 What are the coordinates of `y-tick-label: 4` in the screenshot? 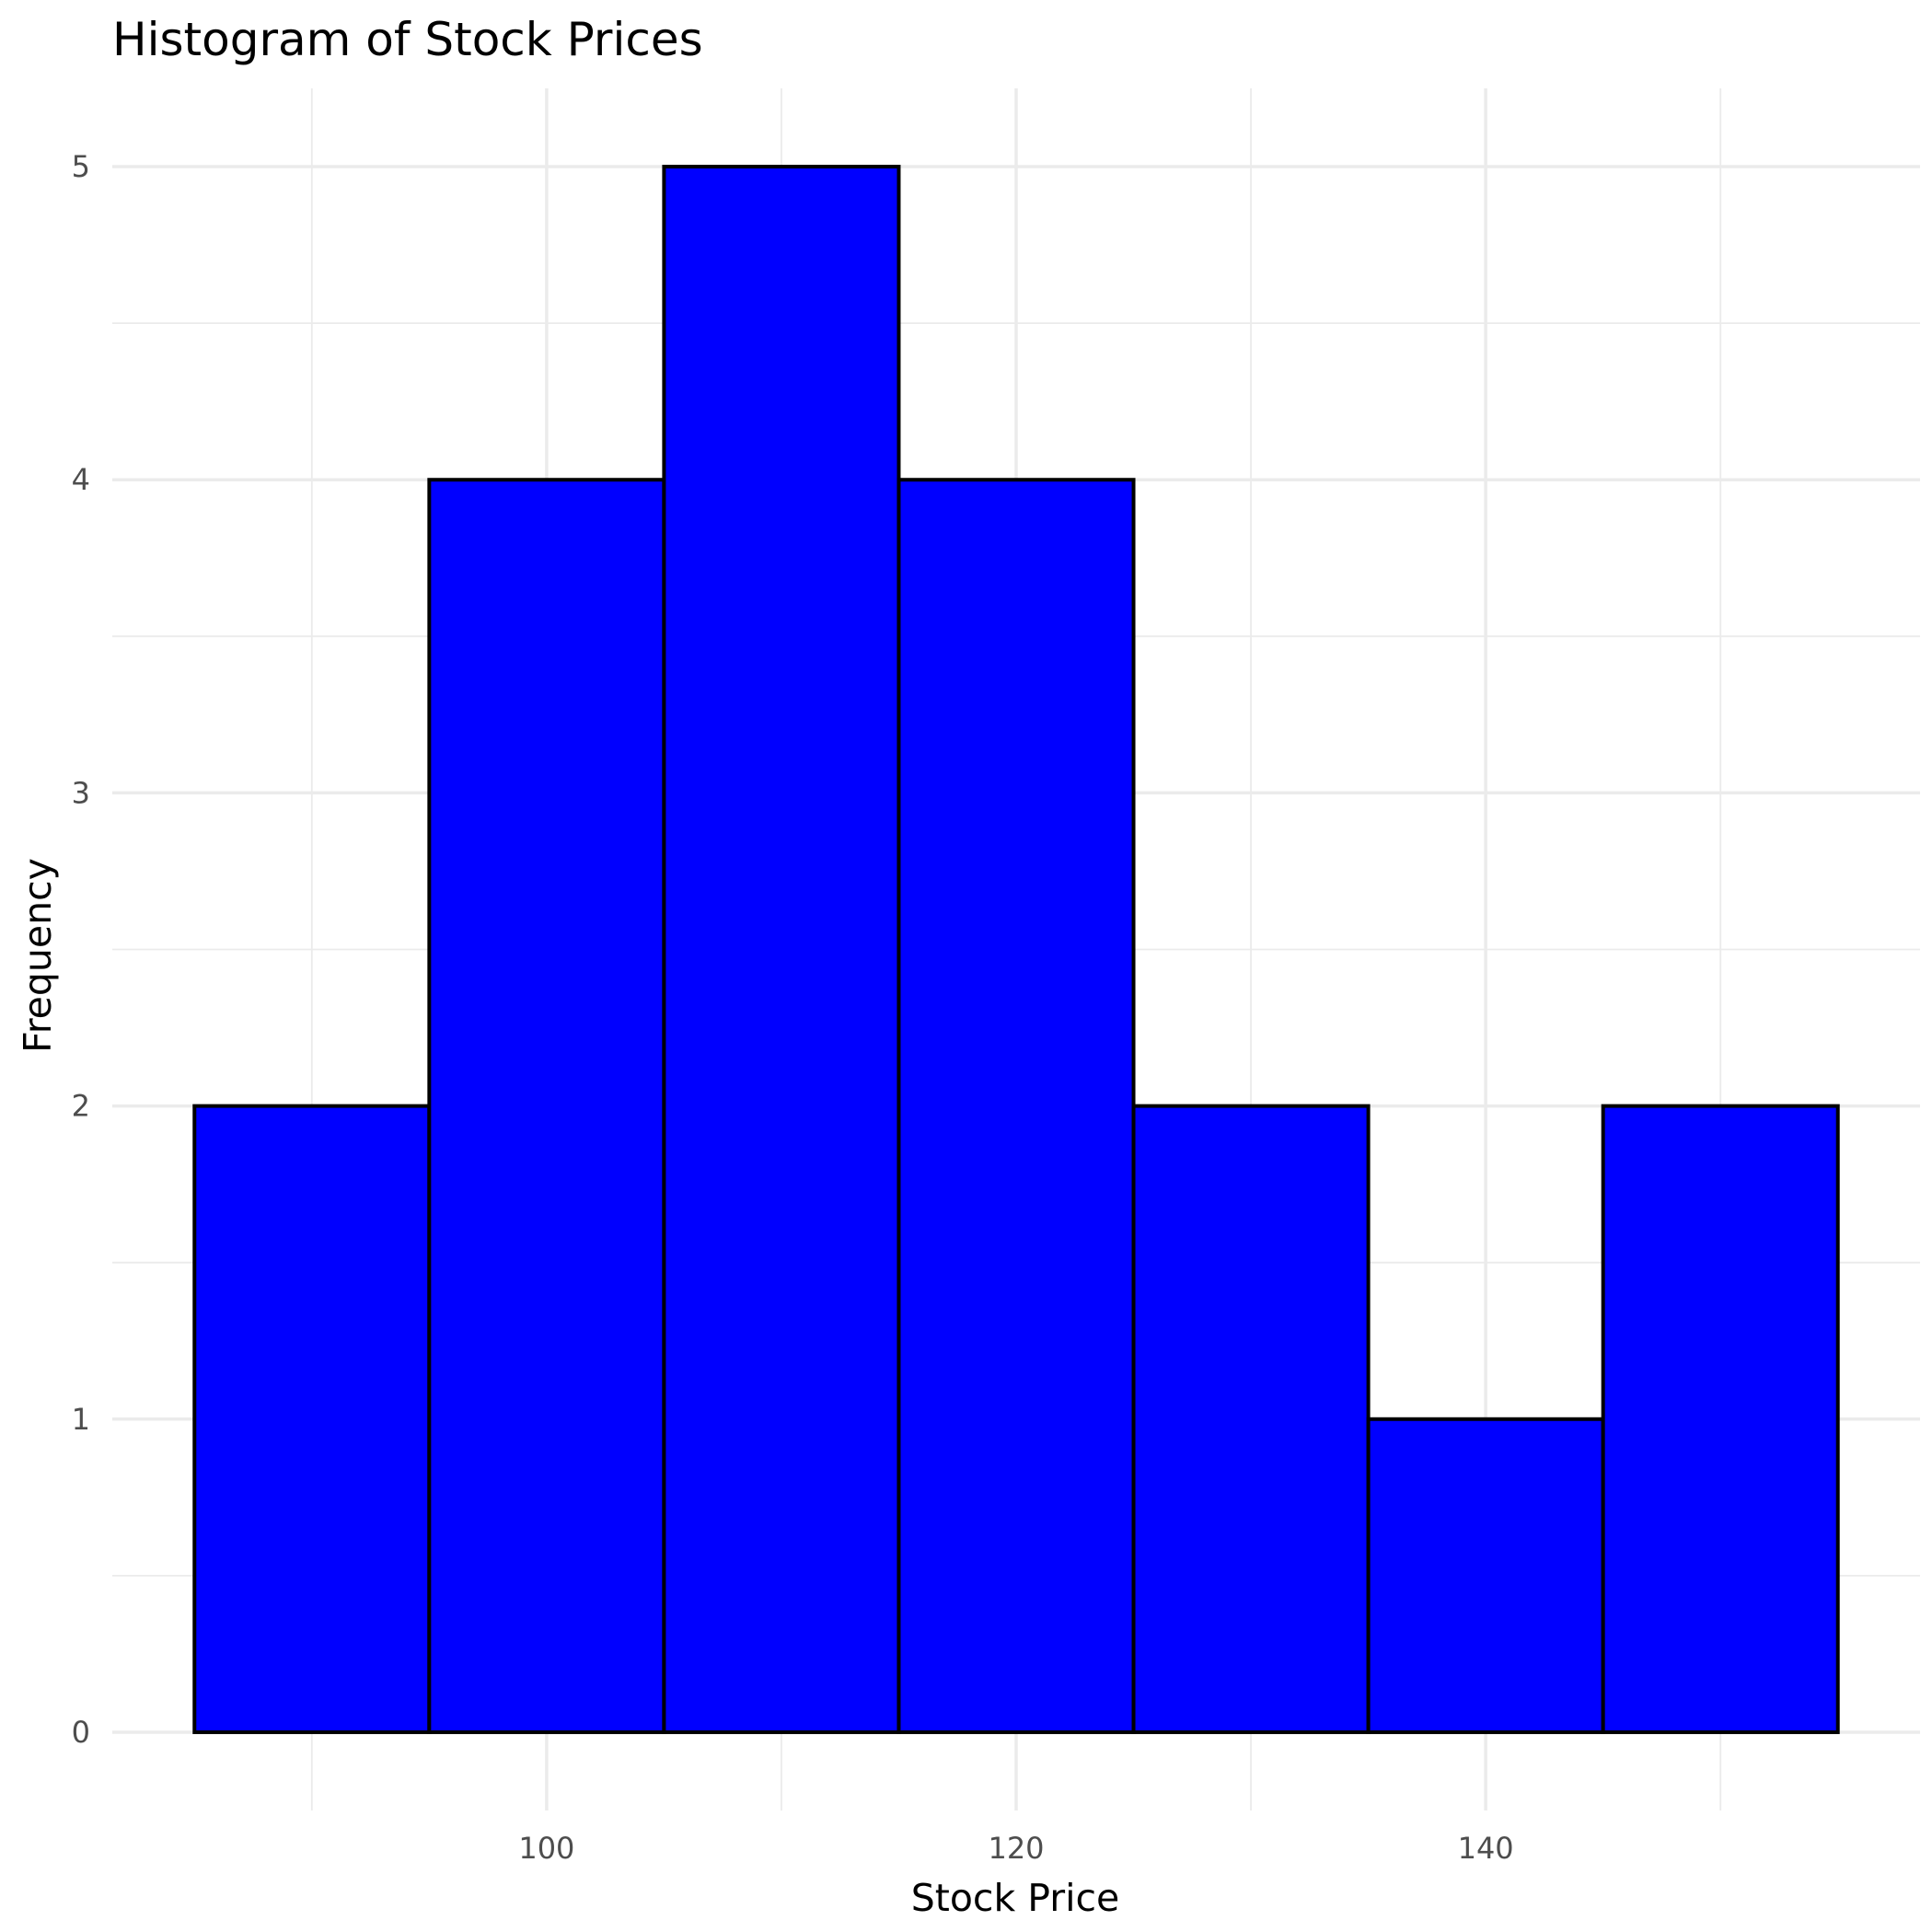 It's located at (81, 480).